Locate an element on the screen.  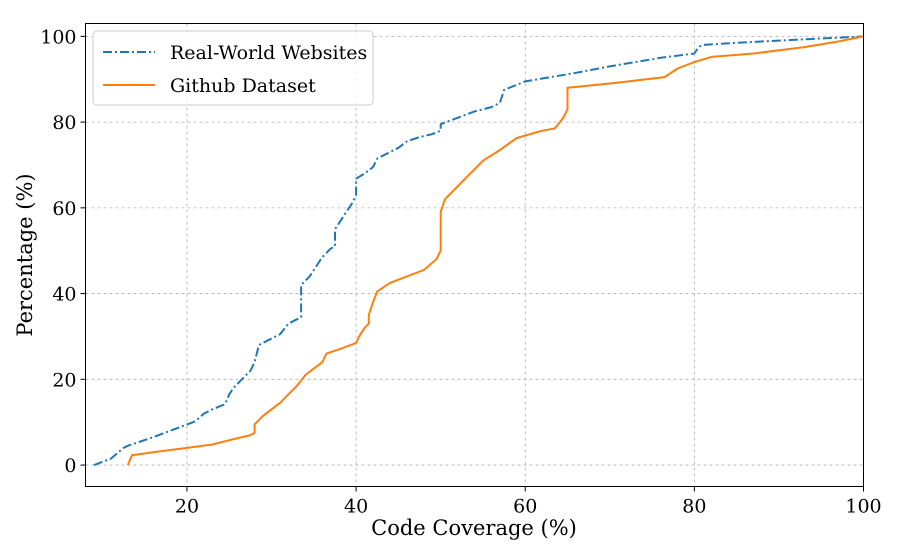
legend-label-real-world-websites: Real-World Websites is located at coordinates (268, 53).